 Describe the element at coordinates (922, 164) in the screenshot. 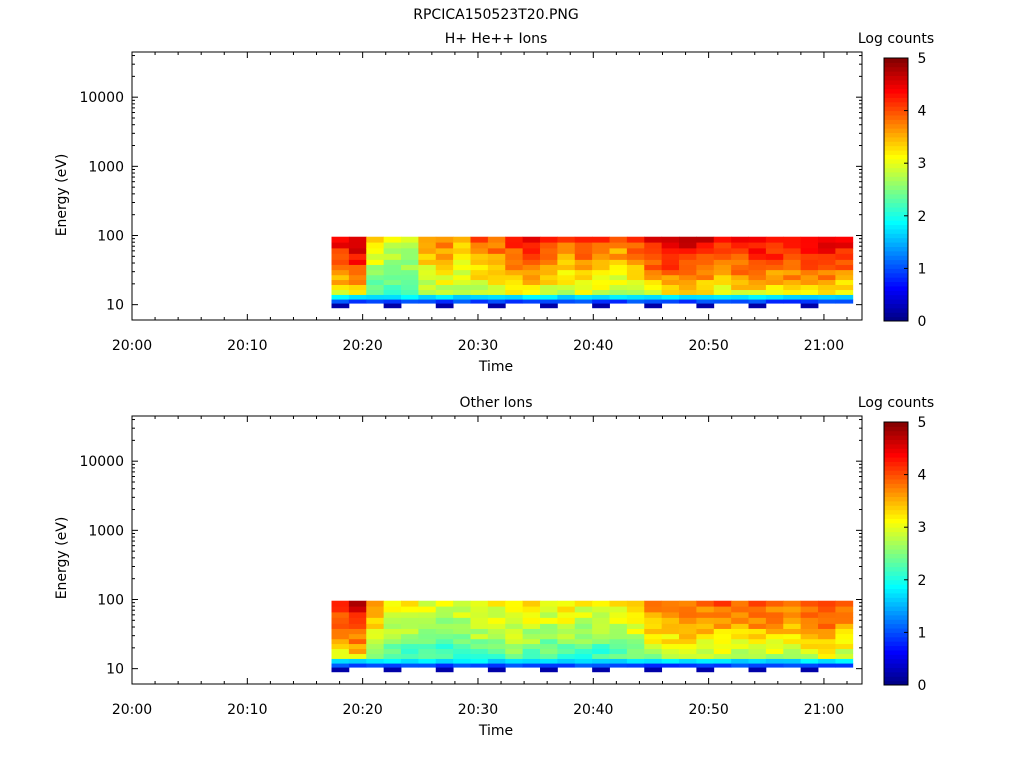

I see `colorbar-tick-label: 3` at that location.